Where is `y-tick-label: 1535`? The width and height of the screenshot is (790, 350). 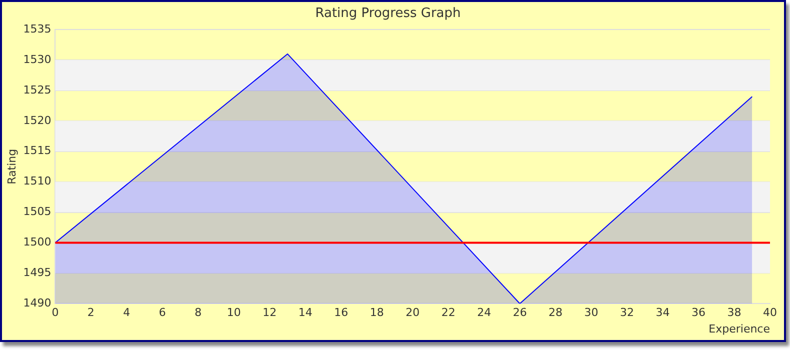 y-tick-label: 1535 is located at coordinates (37, 29).